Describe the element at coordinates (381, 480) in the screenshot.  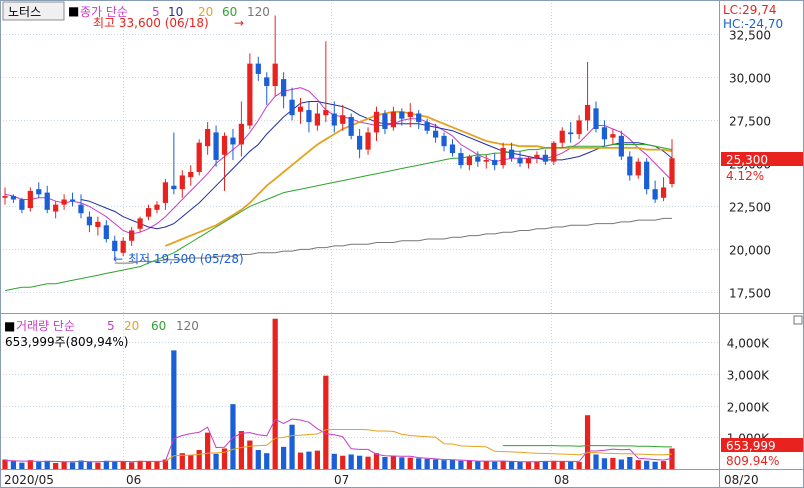
I see `date-axis-ticks: 2020/05 06 07 08 08/20` at that location.